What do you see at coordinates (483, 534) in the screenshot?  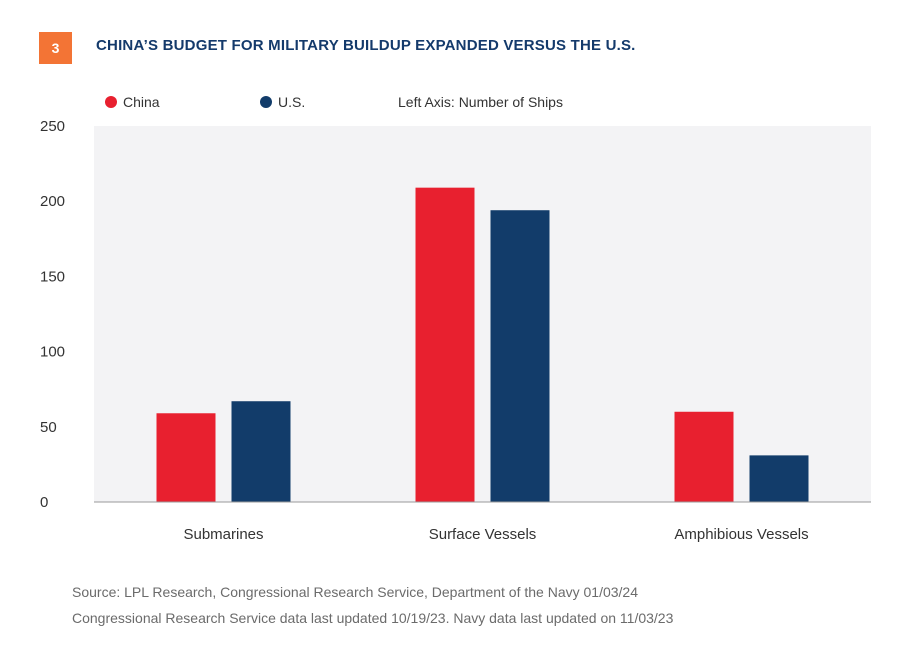 I see `x-tick-label: Surface Vessels` at bounding box center [483, 534].